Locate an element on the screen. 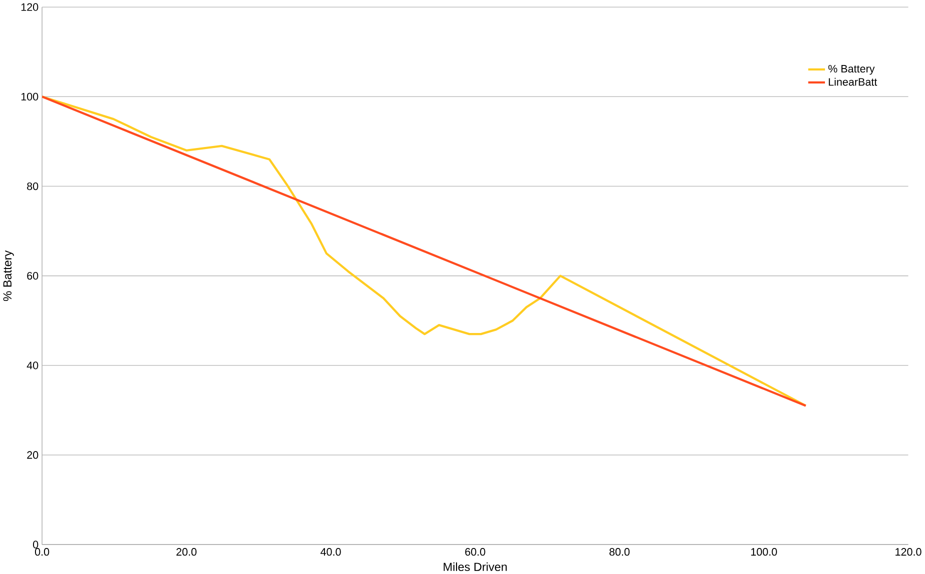 This screenshot has height=574, width=925. legend-label: % Battery is located at coordinates (851, 69).